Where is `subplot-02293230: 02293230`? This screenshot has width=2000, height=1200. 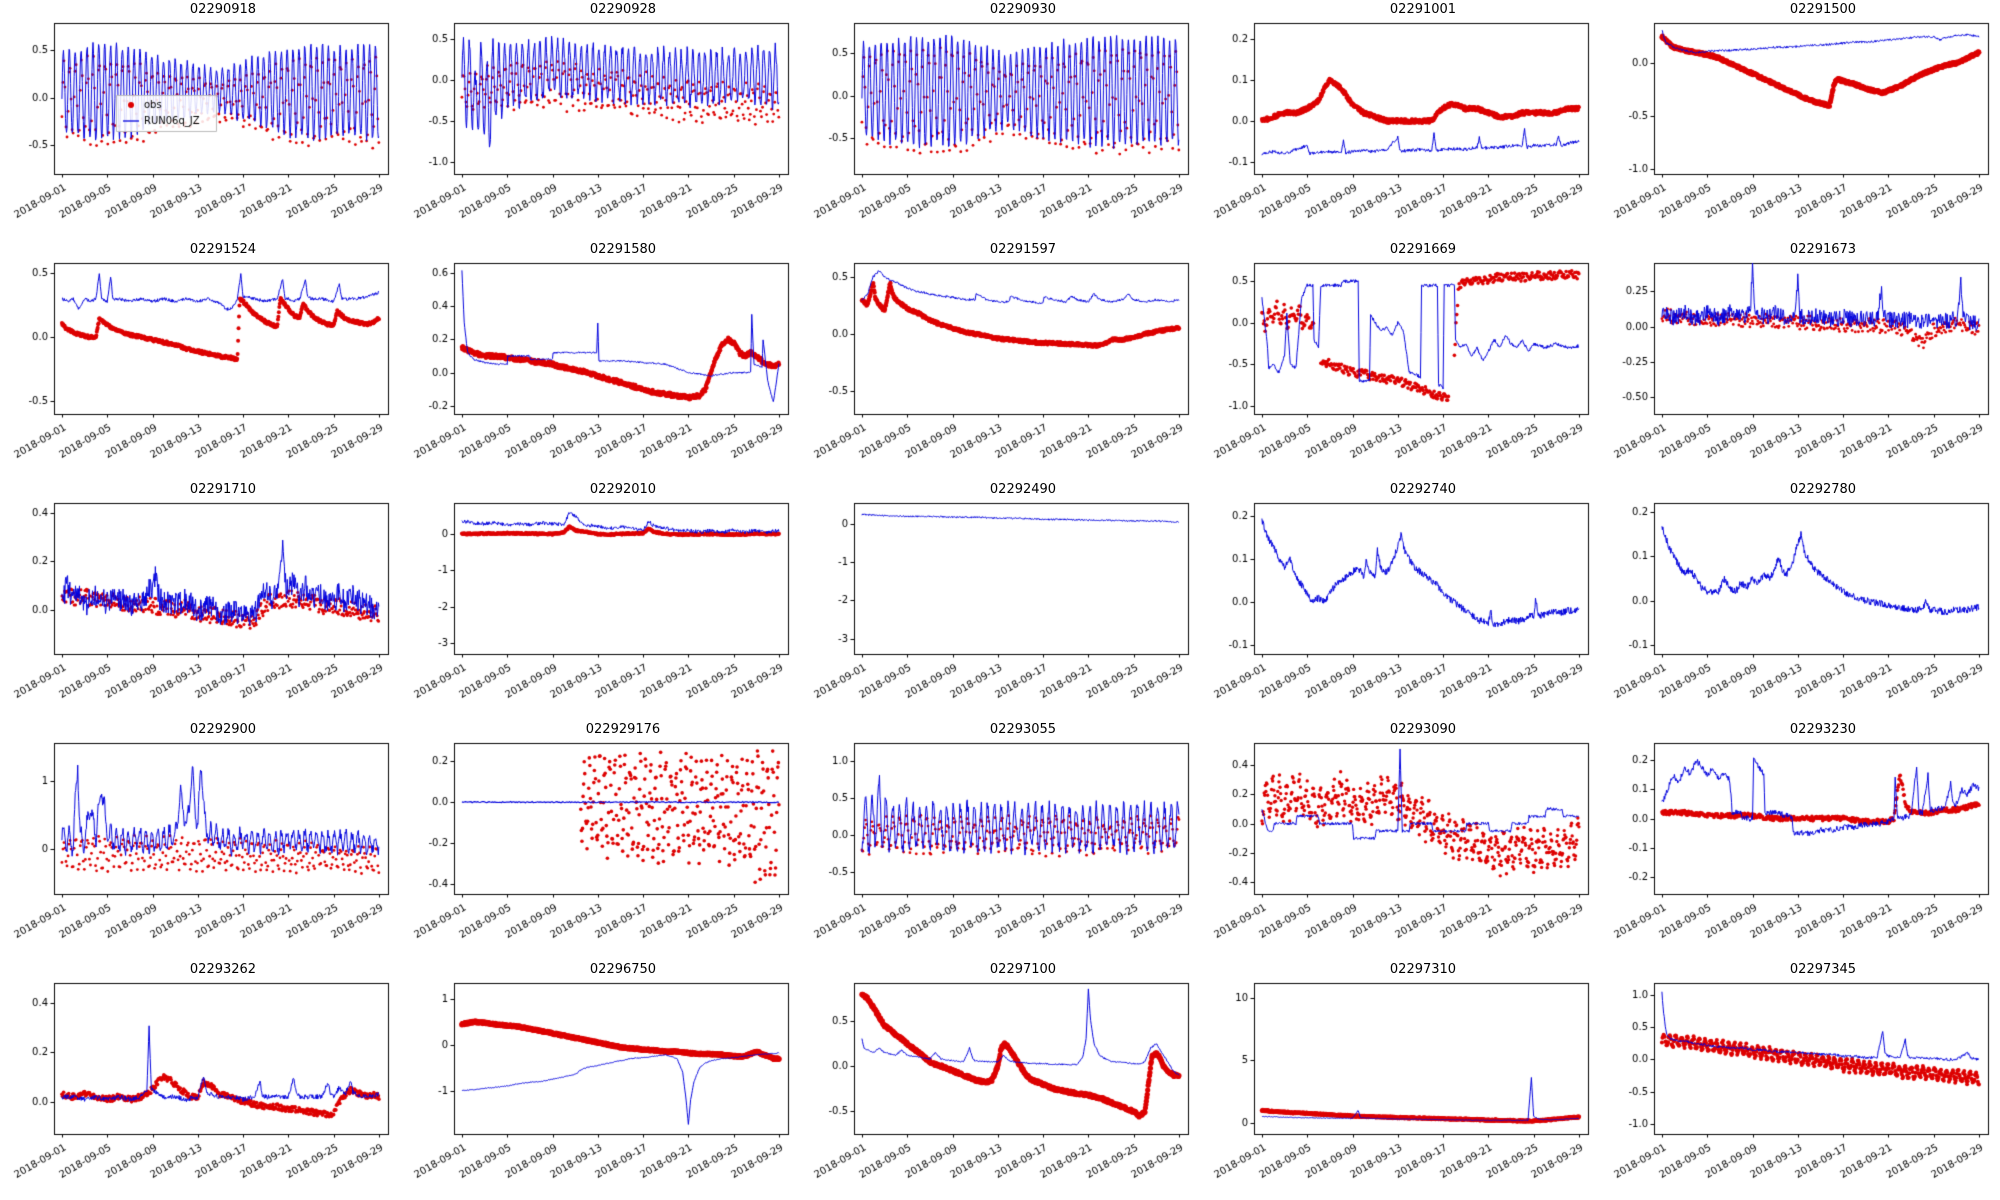
subplot-02293230: 02293230 is located at coordinates (1800, 840).